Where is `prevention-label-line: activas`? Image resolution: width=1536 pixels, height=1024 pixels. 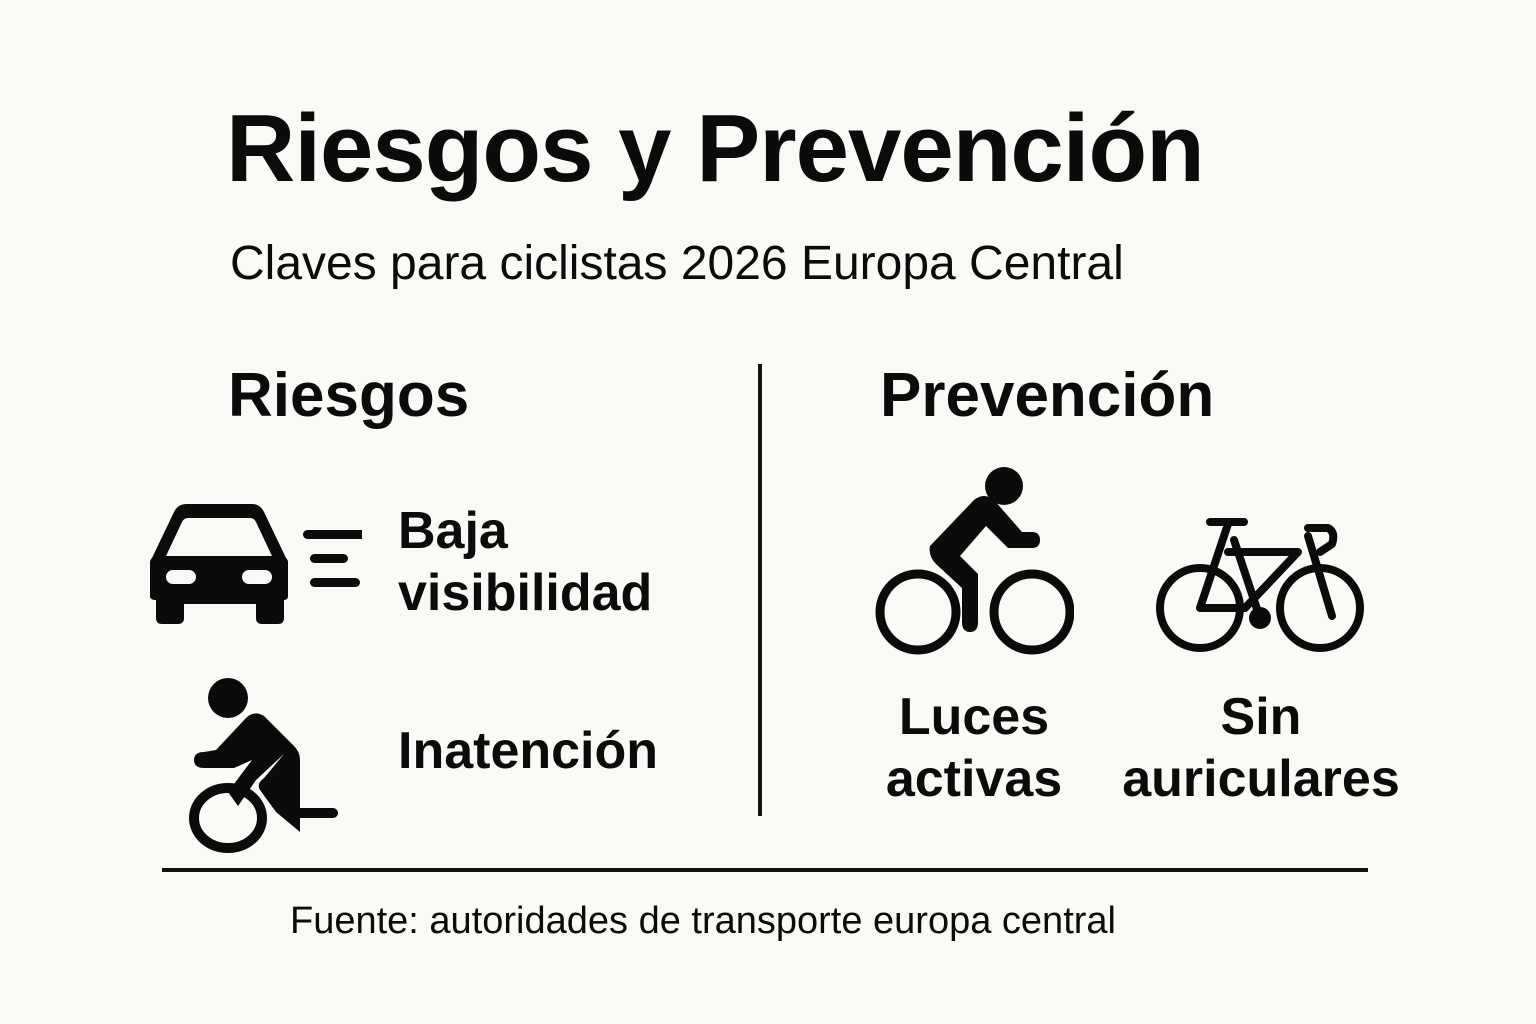
prevention-label-line: activas is located at coordinates (974, 779).